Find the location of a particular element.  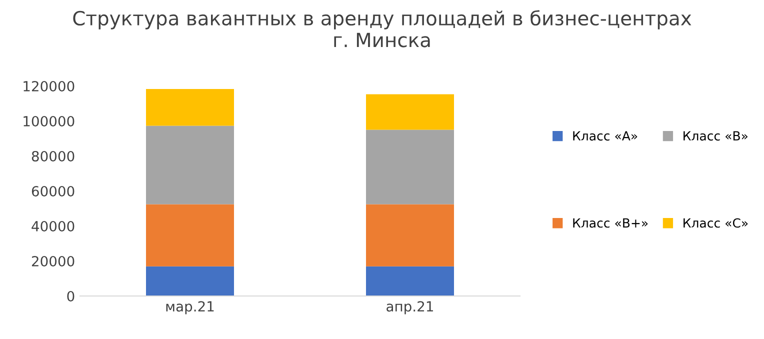

x-tick-label: апр.21 is located at coordinates (409, 307).